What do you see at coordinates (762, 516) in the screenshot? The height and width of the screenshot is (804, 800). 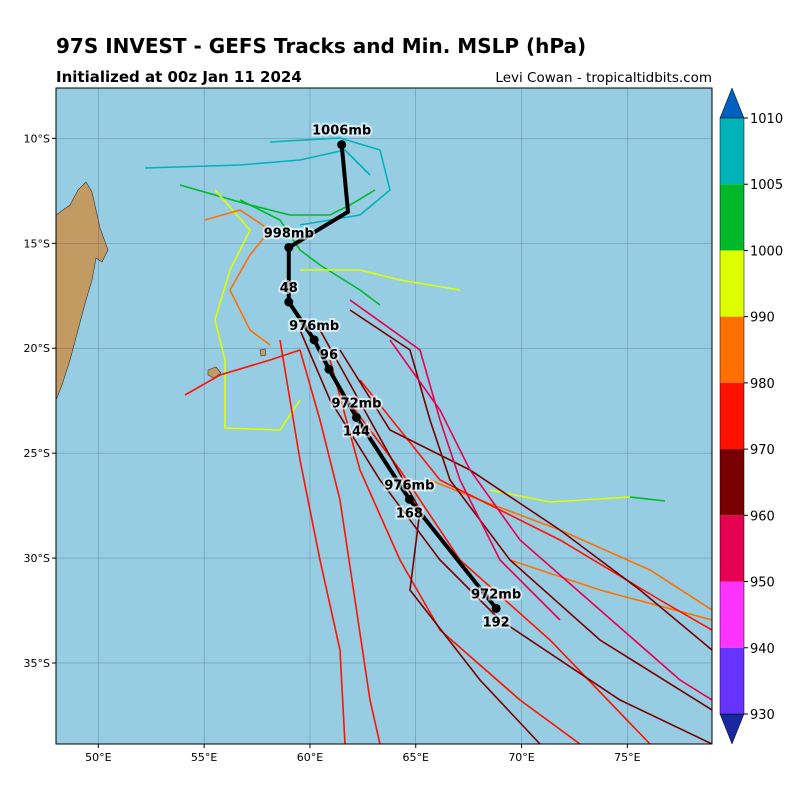 I see `colorbar-tick-label: 960` at bounding box center [762, 516].